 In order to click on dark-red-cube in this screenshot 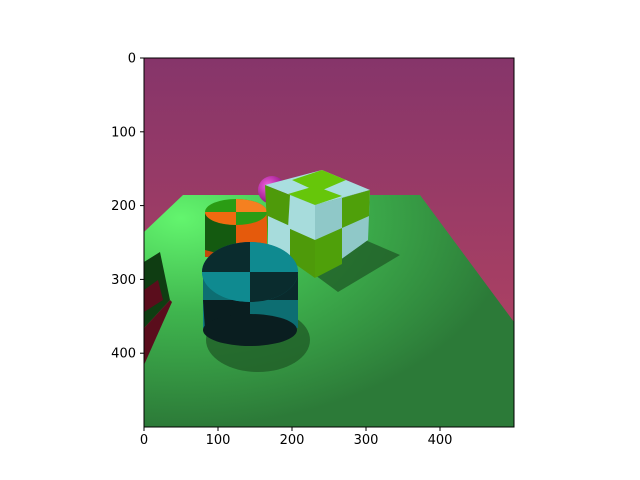, I will do `click(158, 308)`.